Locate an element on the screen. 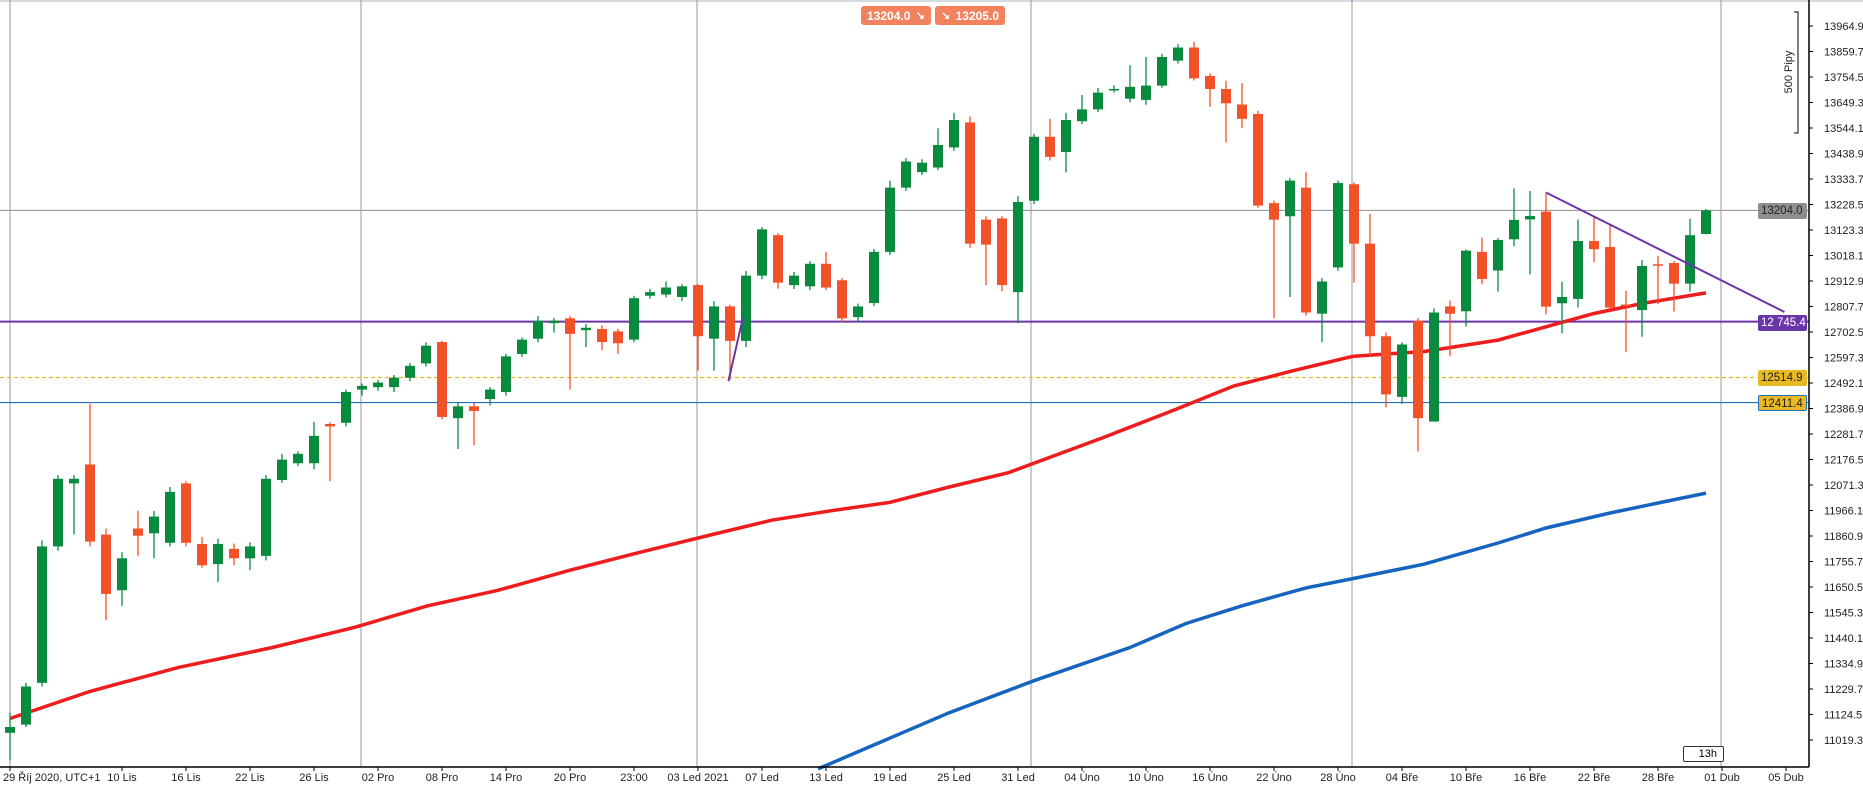 Image resolution: width=1863 pixels, height=786 pixels. time-tick-label: 01 Dub is located at coordinates (1721, 778).